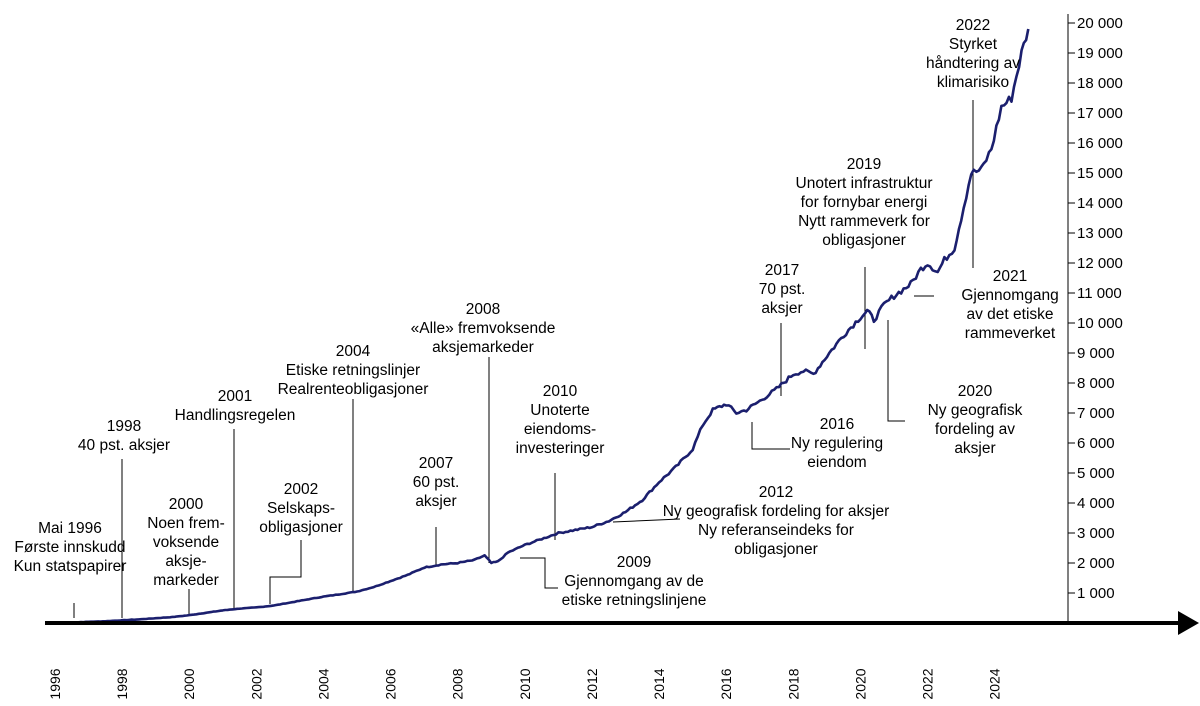 Image resolution: width=1200 pixels, height=706 pixels. I want to click on annotation-2010: 2010 Unoterte eiendoms-investeringer, so click(560, 420).